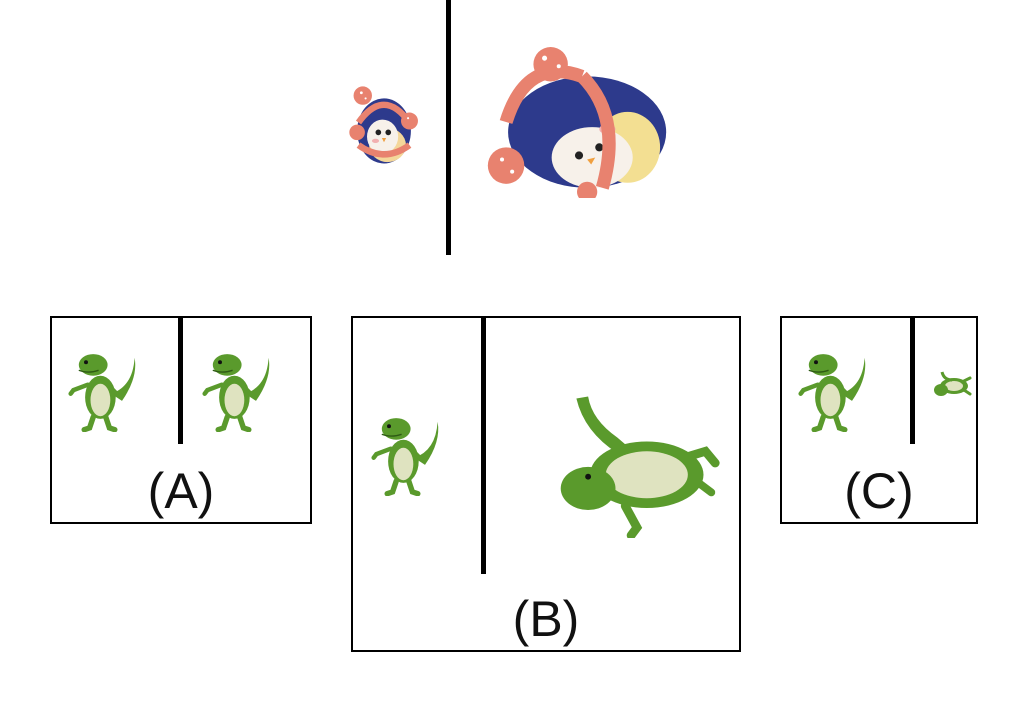  What do you see at coordinates (181, 491) in the screenshot?
I see `option-a-label: (A)` at bounding box center [181, 491].